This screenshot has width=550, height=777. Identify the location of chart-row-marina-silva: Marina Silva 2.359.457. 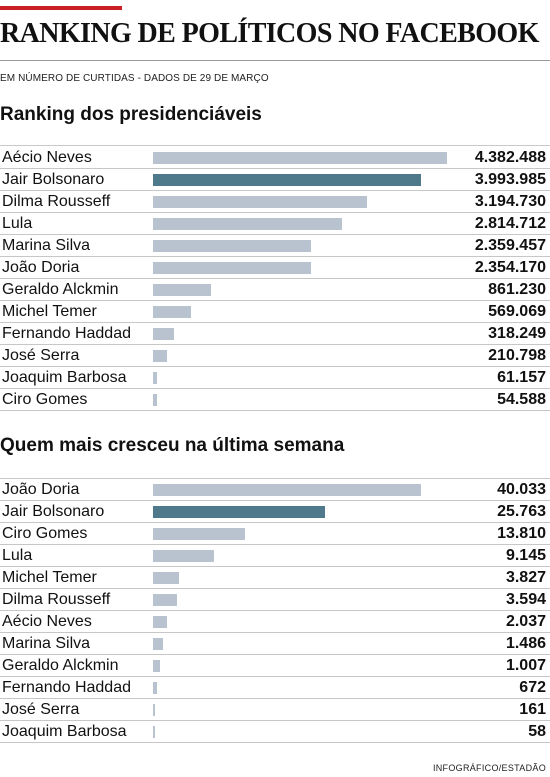
(275, 246).